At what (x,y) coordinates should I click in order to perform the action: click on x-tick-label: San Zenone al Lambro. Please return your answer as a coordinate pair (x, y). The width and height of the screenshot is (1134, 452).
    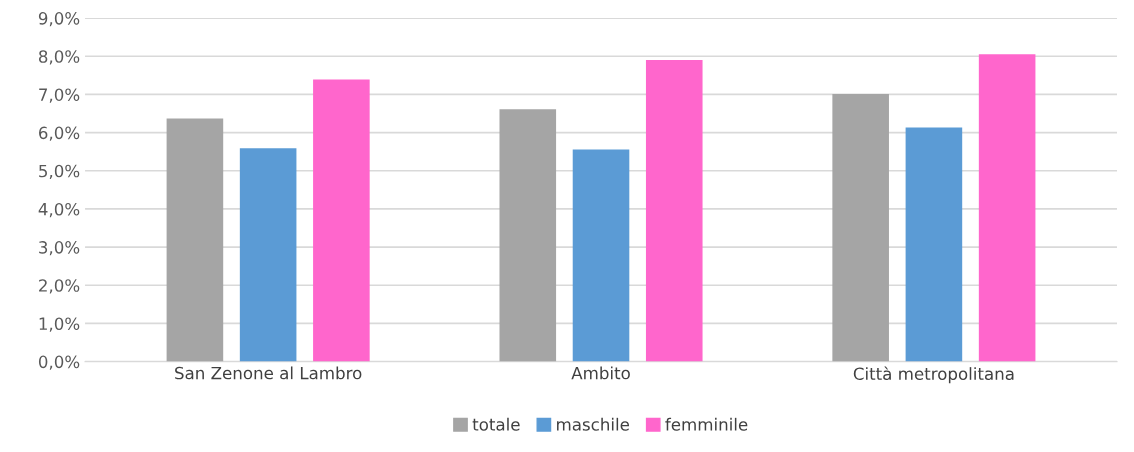
    Looking at the image, I should click on (268, 373).